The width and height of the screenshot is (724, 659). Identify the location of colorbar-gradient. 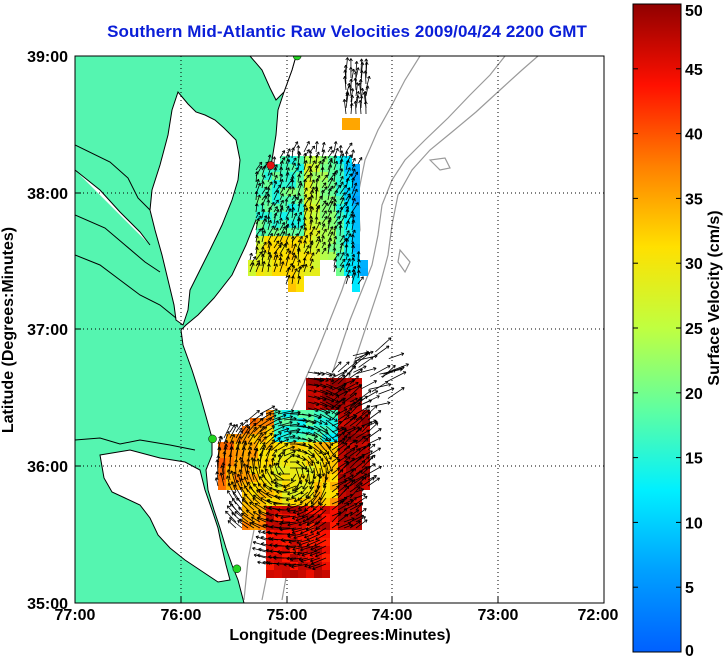
(657, 328).